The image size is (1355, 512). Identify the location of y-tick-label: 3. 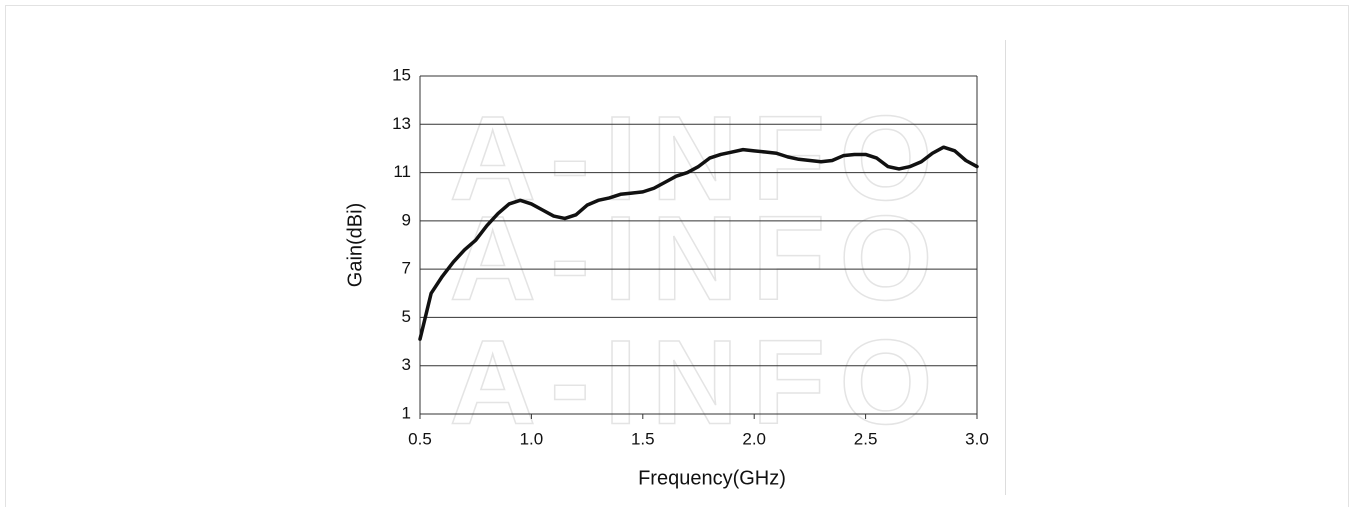
(406, 364).